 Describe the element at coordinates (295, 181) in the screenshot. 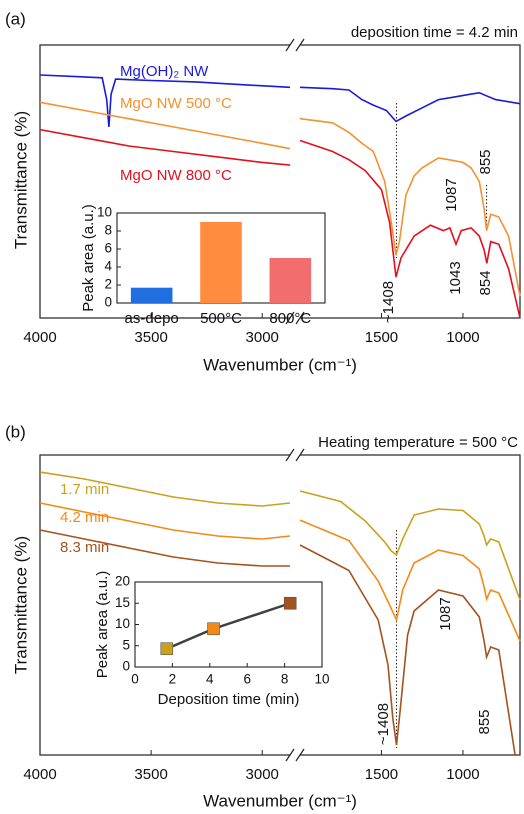

I see `axis-break-gap` at that location.